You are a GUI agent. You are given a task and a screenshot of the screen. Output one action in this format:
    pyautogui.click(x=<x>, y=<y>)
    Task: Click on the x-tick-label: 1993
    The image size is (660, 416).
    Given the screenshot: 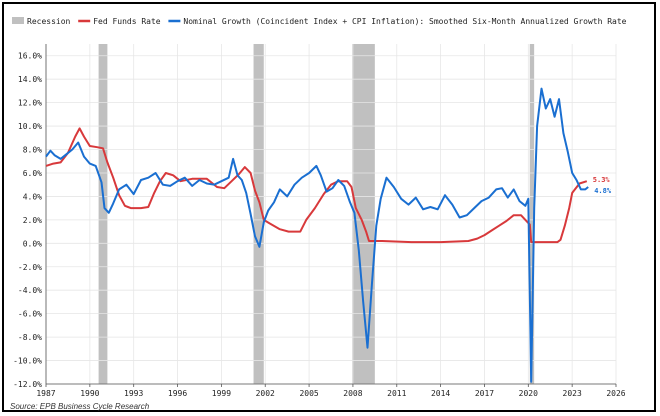 What is the action you would take?
    pyautogui.click(x=133, y=393)
    